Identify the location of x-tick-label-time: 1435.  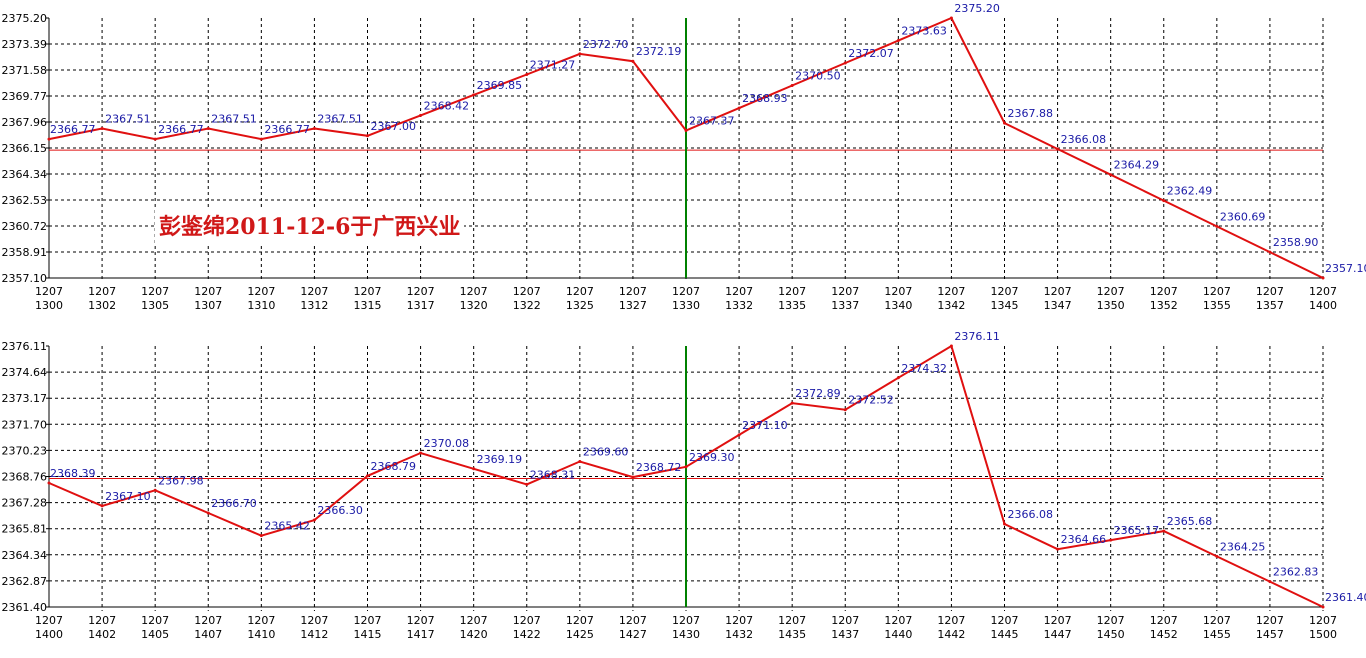
(792, 634).